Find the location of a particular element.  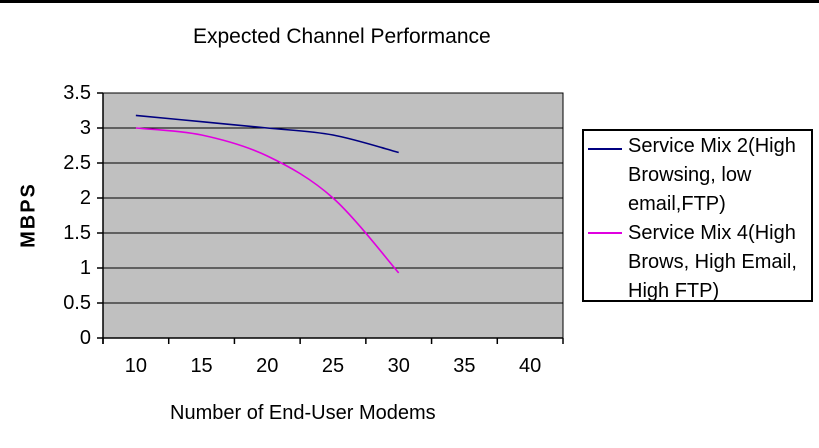

legend-label-line: High FTP) is located at coordinates (674, 291).